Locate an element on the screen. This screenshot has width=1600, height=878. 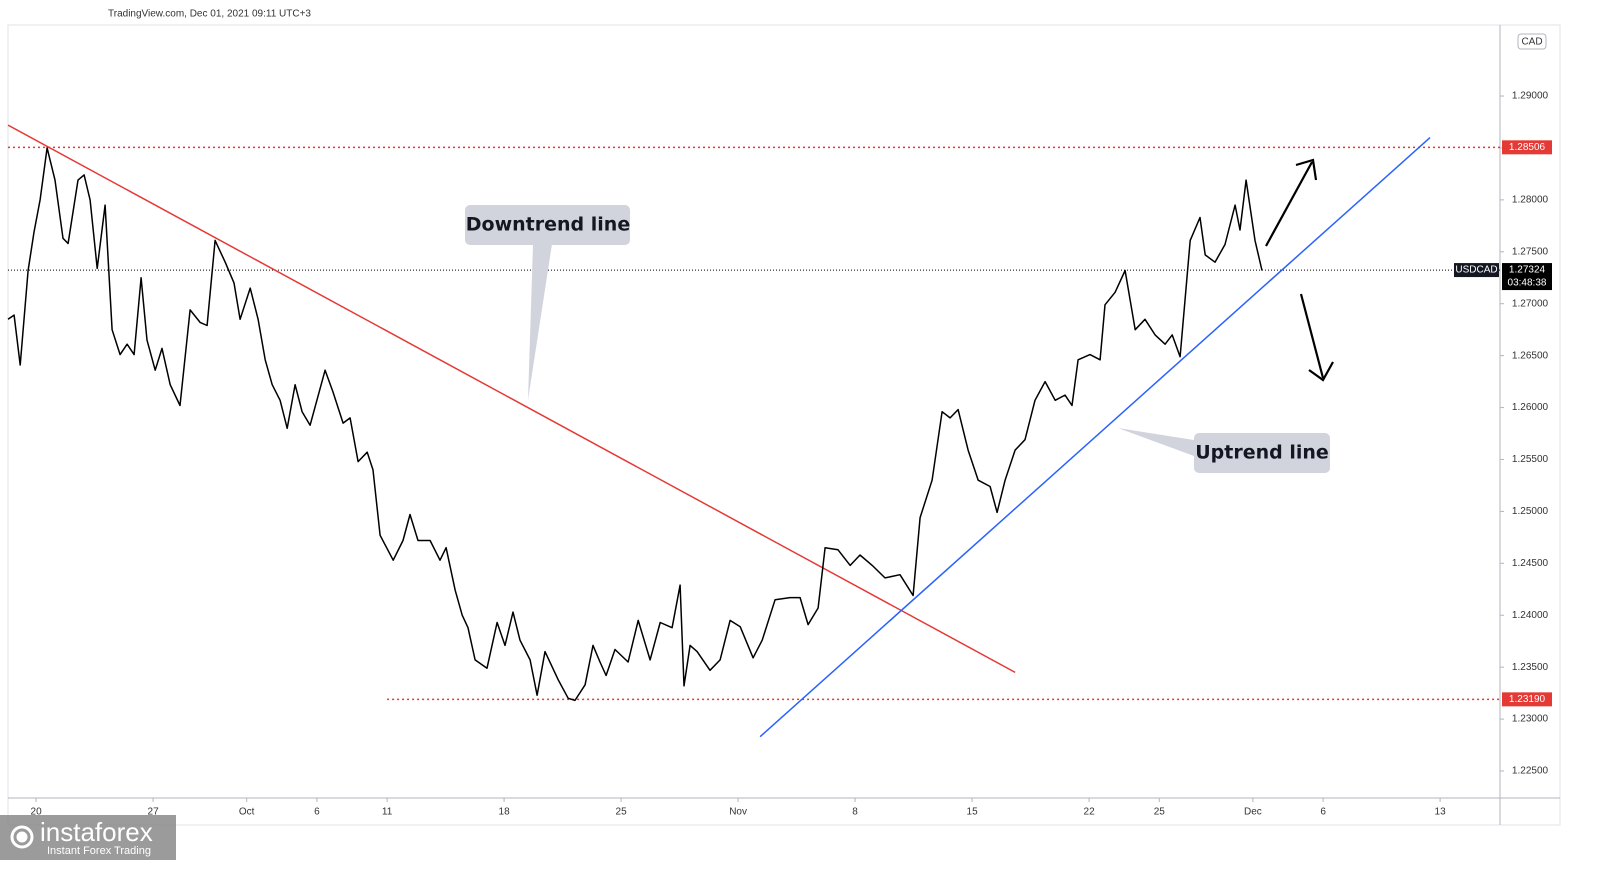
y-tick-label: 1.28000 is located at coordinates (1530, 200).